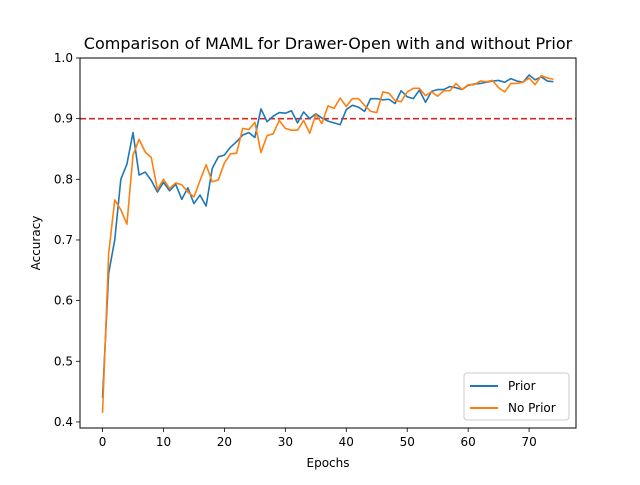 This screenshot has width=640, height=485. I want to click on x-tick-label: 40, so click(346, 442).